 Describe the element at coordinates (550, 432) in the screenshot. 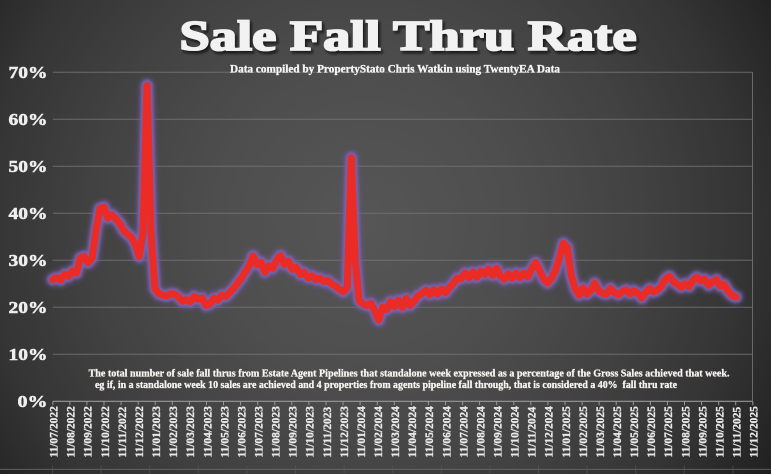

I see `svg-text: 11/12/2024` at that location.